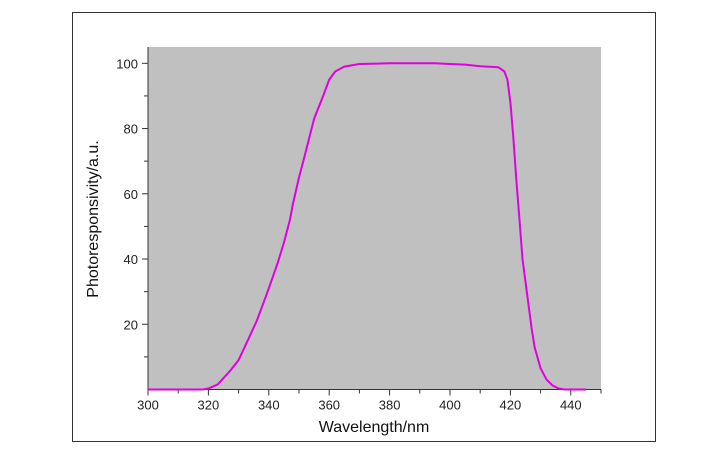 This screenshot has height=450, width=726. Describe the element at coordinates (511, 405) in the screenshot. I see `x-tick-label: 420` at that location.